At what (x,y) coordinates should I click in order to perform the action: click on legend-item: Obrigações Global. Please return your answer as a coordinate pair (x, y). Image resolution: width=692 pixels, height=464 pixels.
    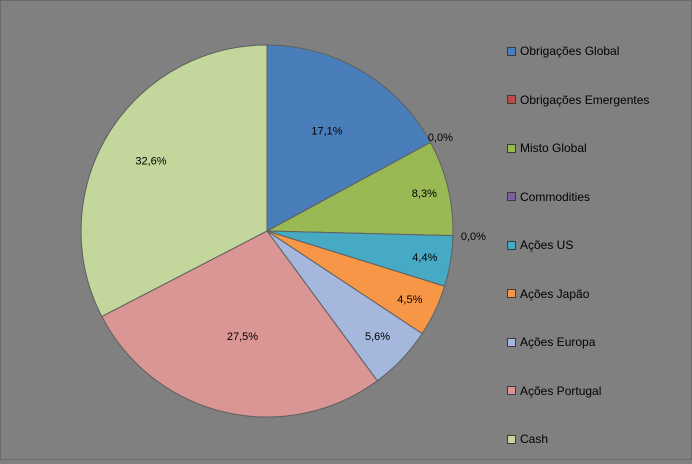
    Looking at the image, I should click on (597, 51).